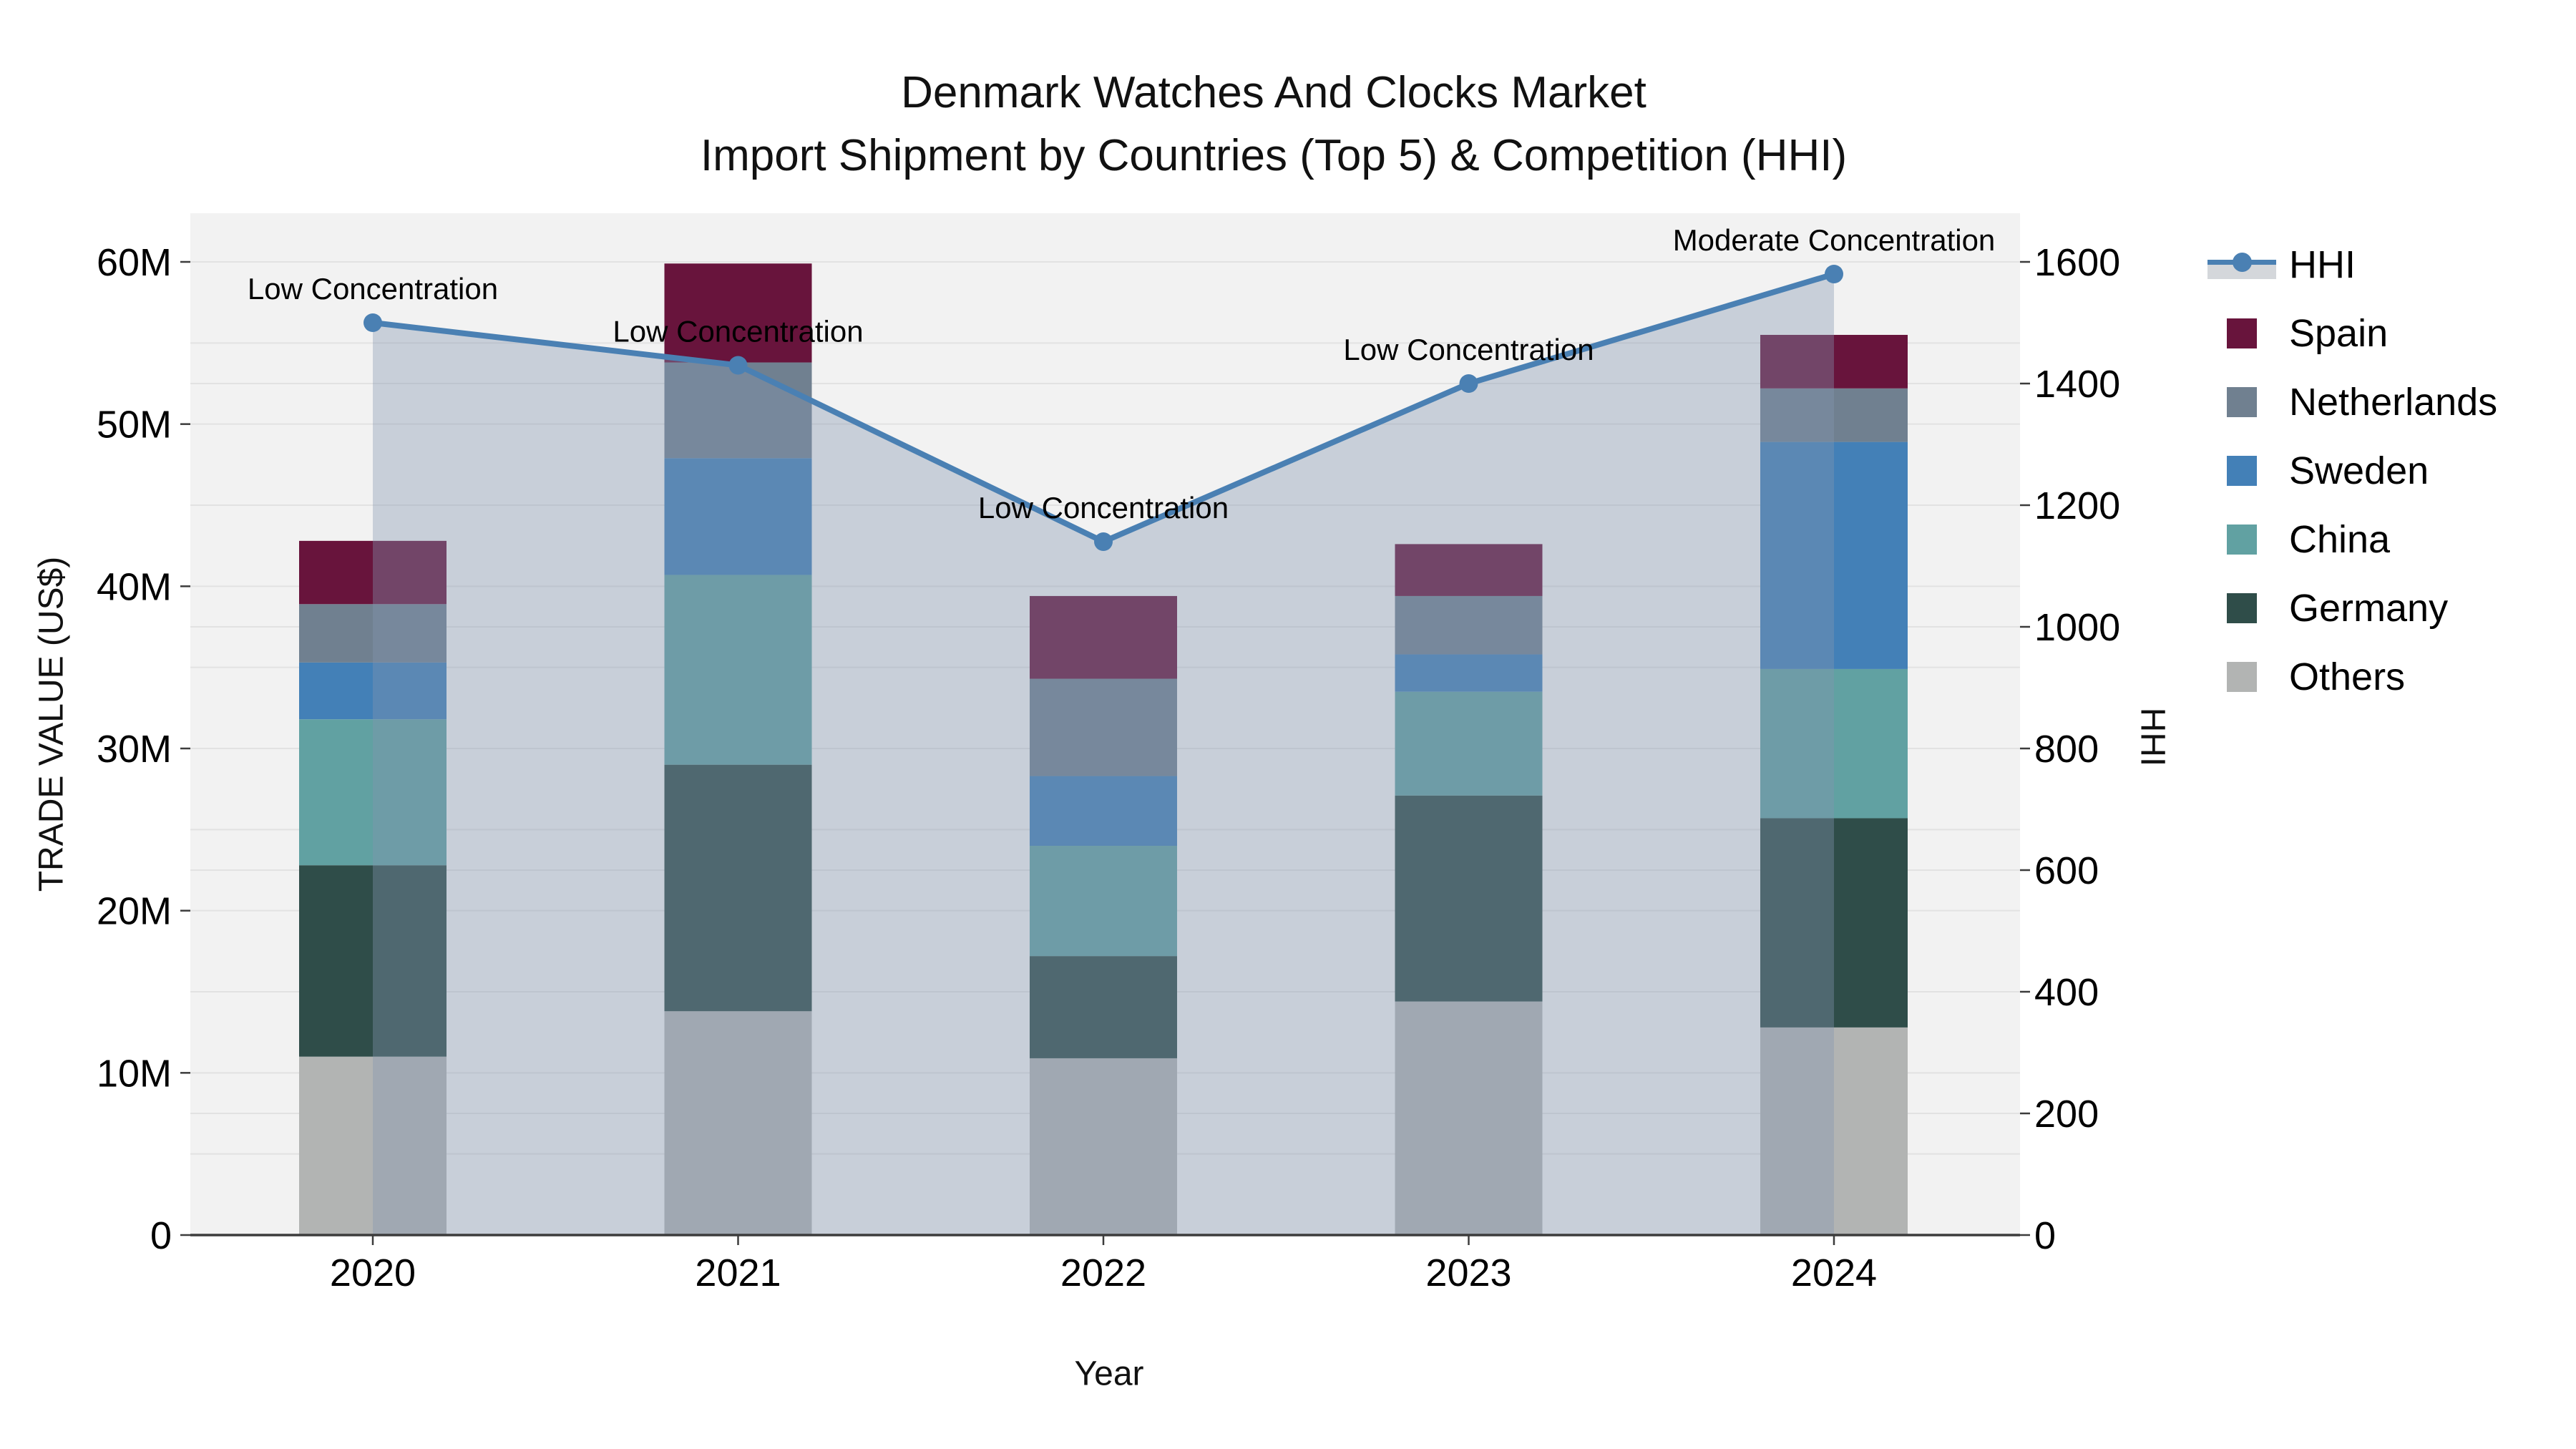 Image resolution: width=2576 pixels, height=1449 pixels. Describe the element at coordinates (134, 425) in the screenshot. I see `y-left-tick-label: 50M` at that location.